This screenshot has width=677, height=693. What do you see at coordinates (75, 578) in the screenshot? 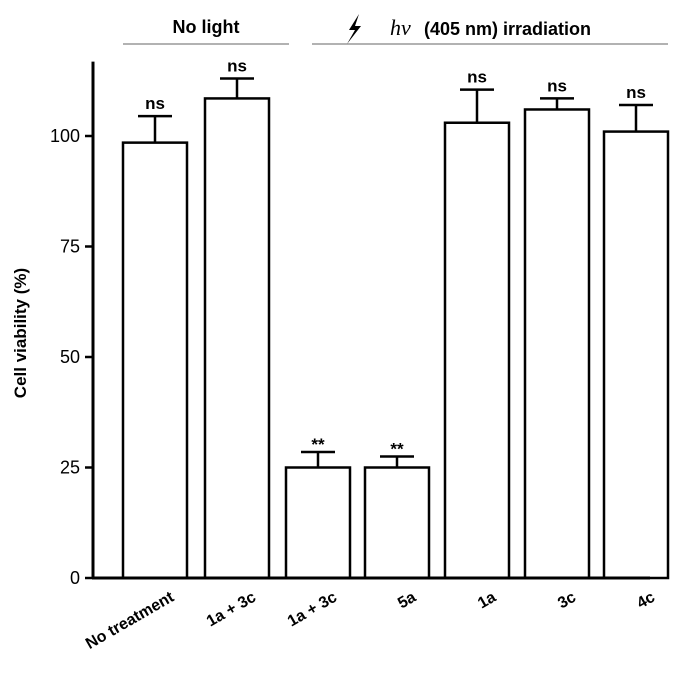
I see `y-tick-label: 0` at bounding box center [75, 578].